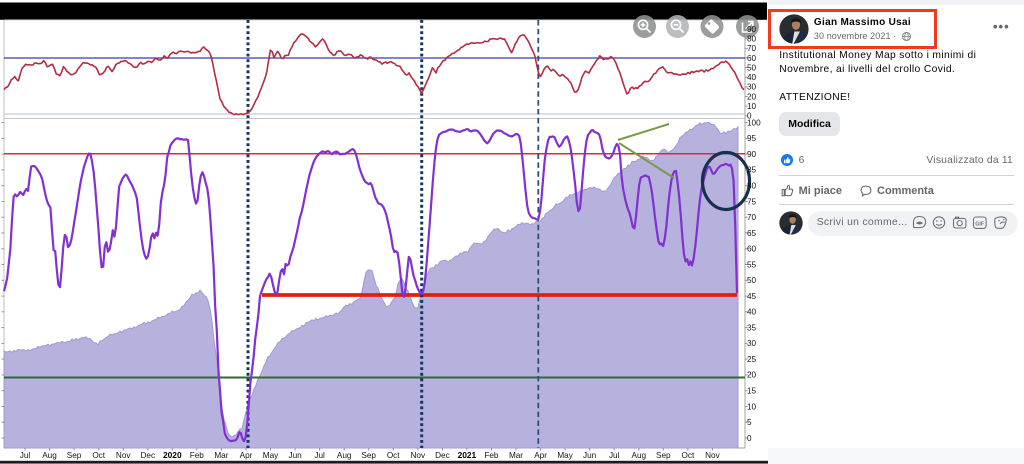 This screenshot has height=464, width=1024. Describe the element at coordinates (980, 225) in the screenshot. I see `svg-text: GIF` at that location.